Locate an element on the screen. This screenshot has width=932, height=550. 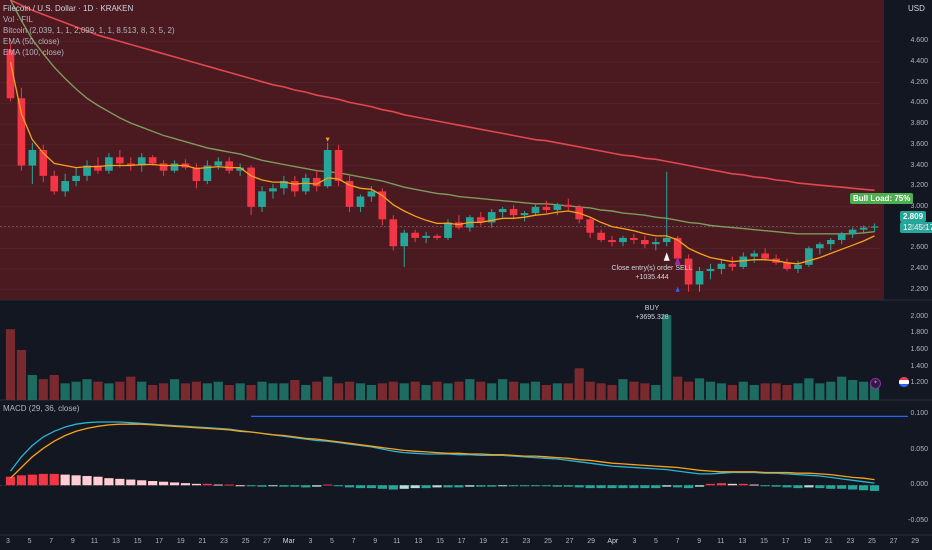
earnings-icon: ✦ is located at coordinates (875, 383).